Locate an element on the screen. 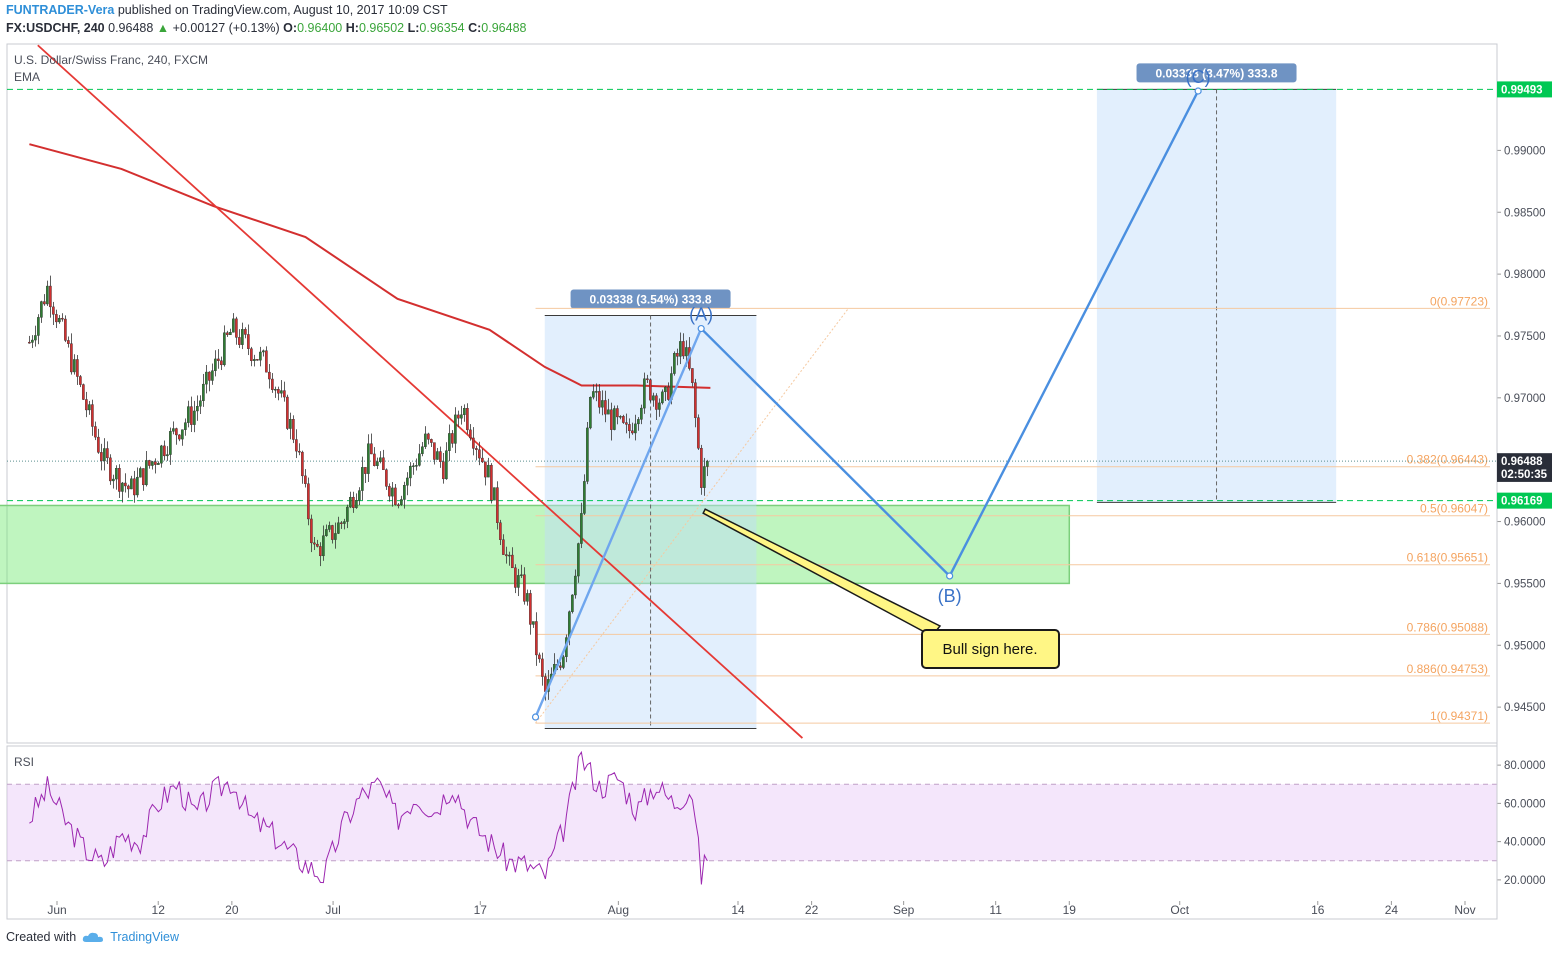 The height and width of the screenshot is (956, 1559). low-label: L: is located at coordinates (413, 28).